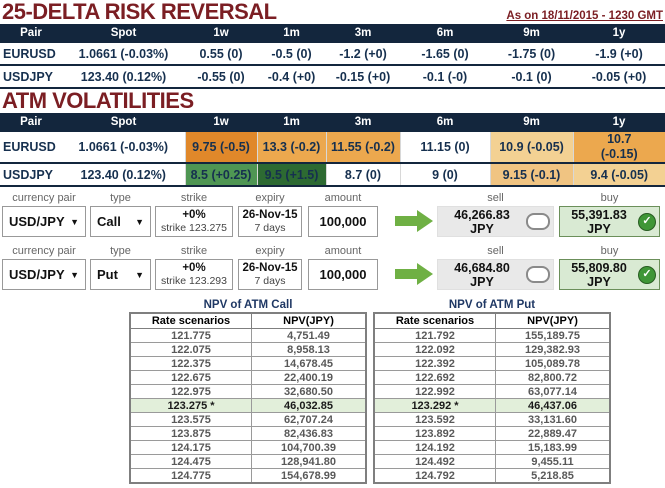 The height and width of the screenshot is (488, 665). I want to click on npv-value-cell: 63,077.14, so click(553, 391).